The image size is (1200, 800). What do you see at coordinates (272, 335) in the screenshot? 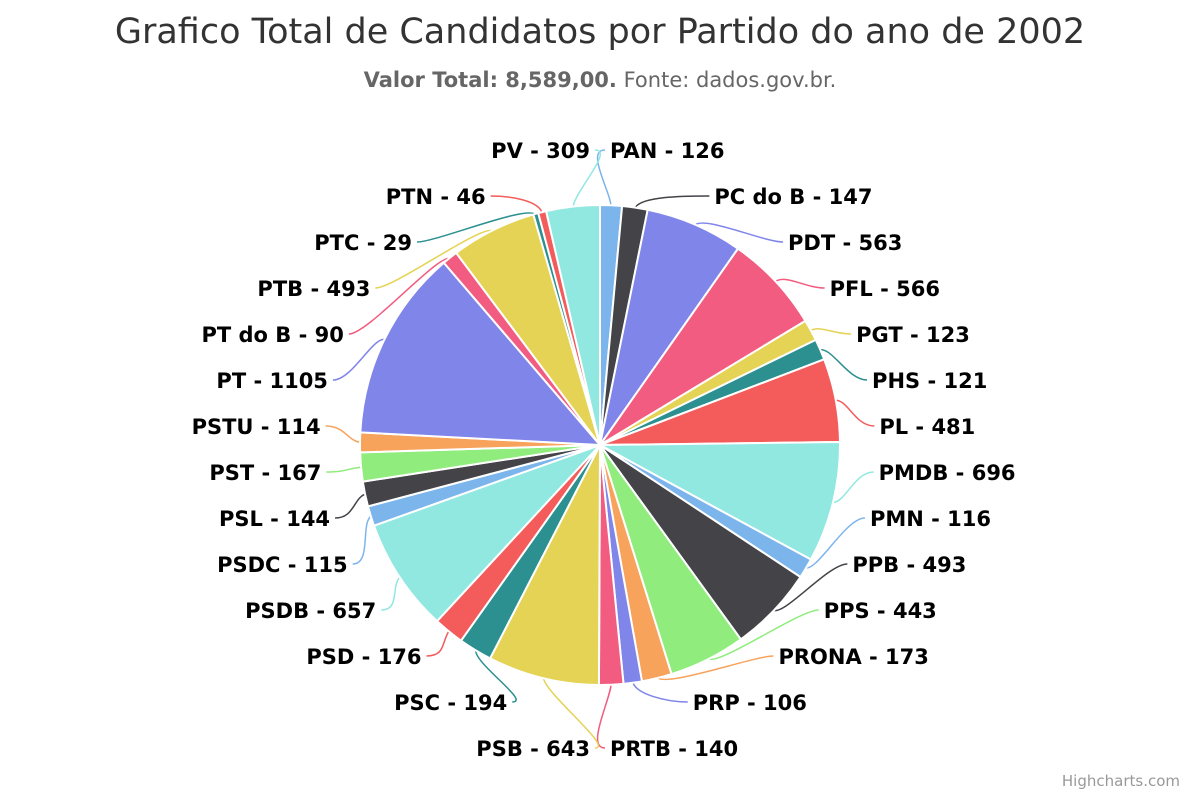
I see `data-label-pt-do-b: PT do B - 90` at bounding box center [272, 335].